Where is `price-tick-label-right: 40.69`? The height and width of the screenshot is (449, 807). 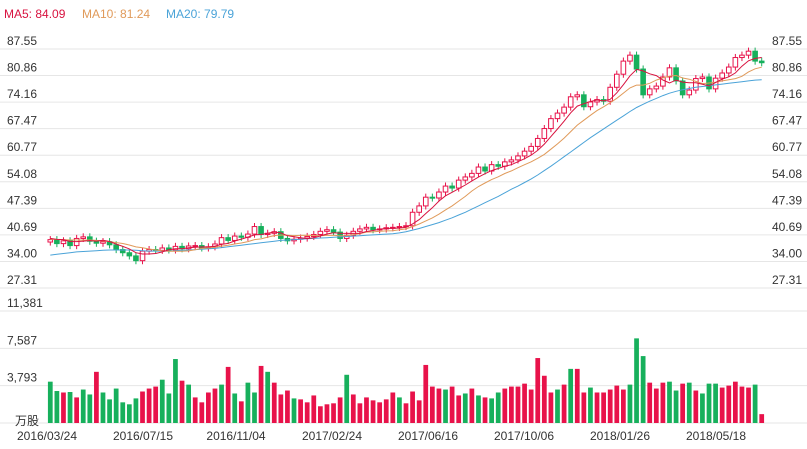
price-tick-label-right: 40.69 is located at coordinates (787, 227).